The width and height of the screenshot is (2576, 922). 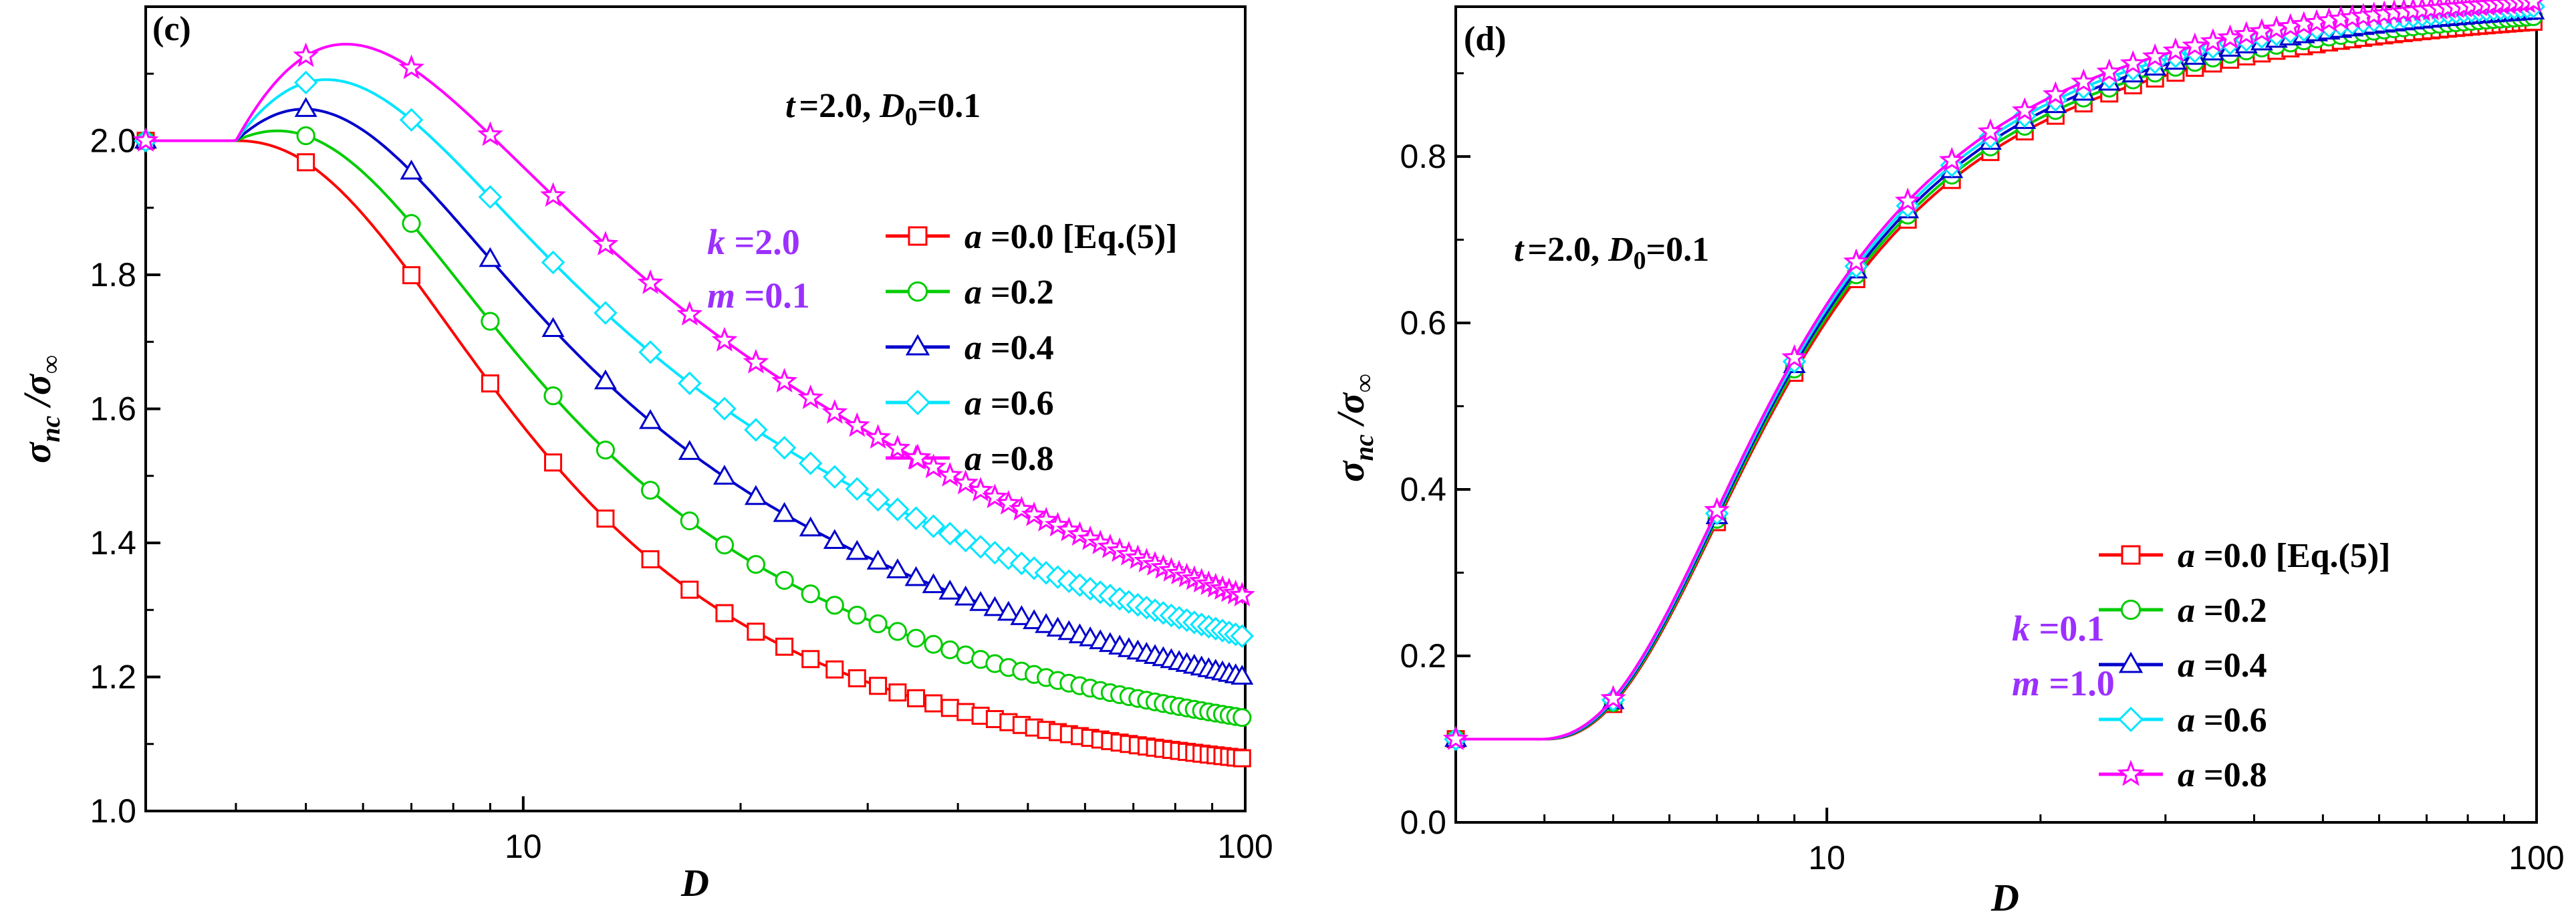 I want to click on y-tick-label: 0.8, so click(x=1423, y=156).